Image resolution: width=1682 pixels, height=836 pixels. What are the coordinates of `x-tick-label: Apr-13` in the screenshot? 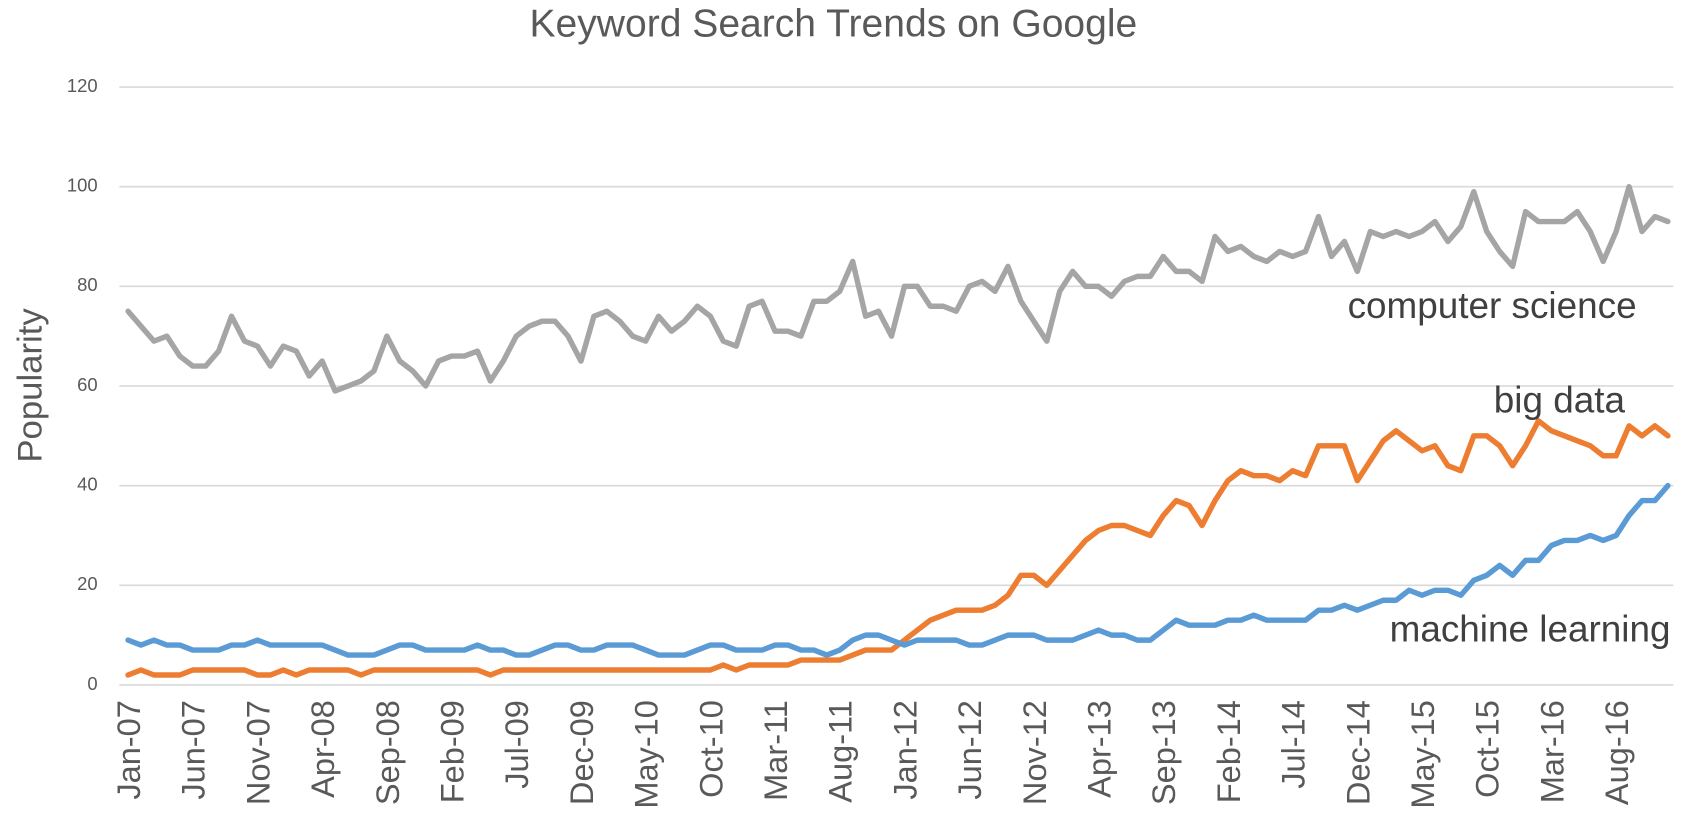 It's located at (1099, 749).